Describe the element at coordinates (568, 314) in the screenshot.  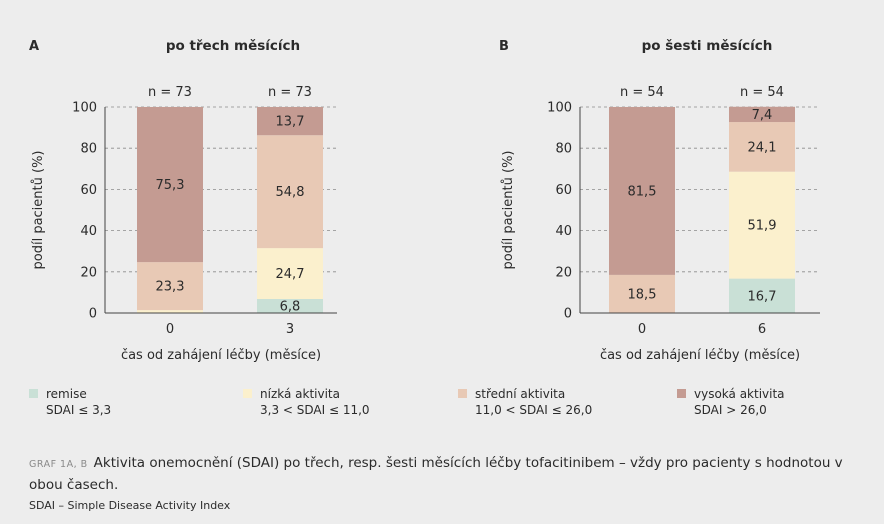
I see `y-tick-label-b-0: 0` at that location.